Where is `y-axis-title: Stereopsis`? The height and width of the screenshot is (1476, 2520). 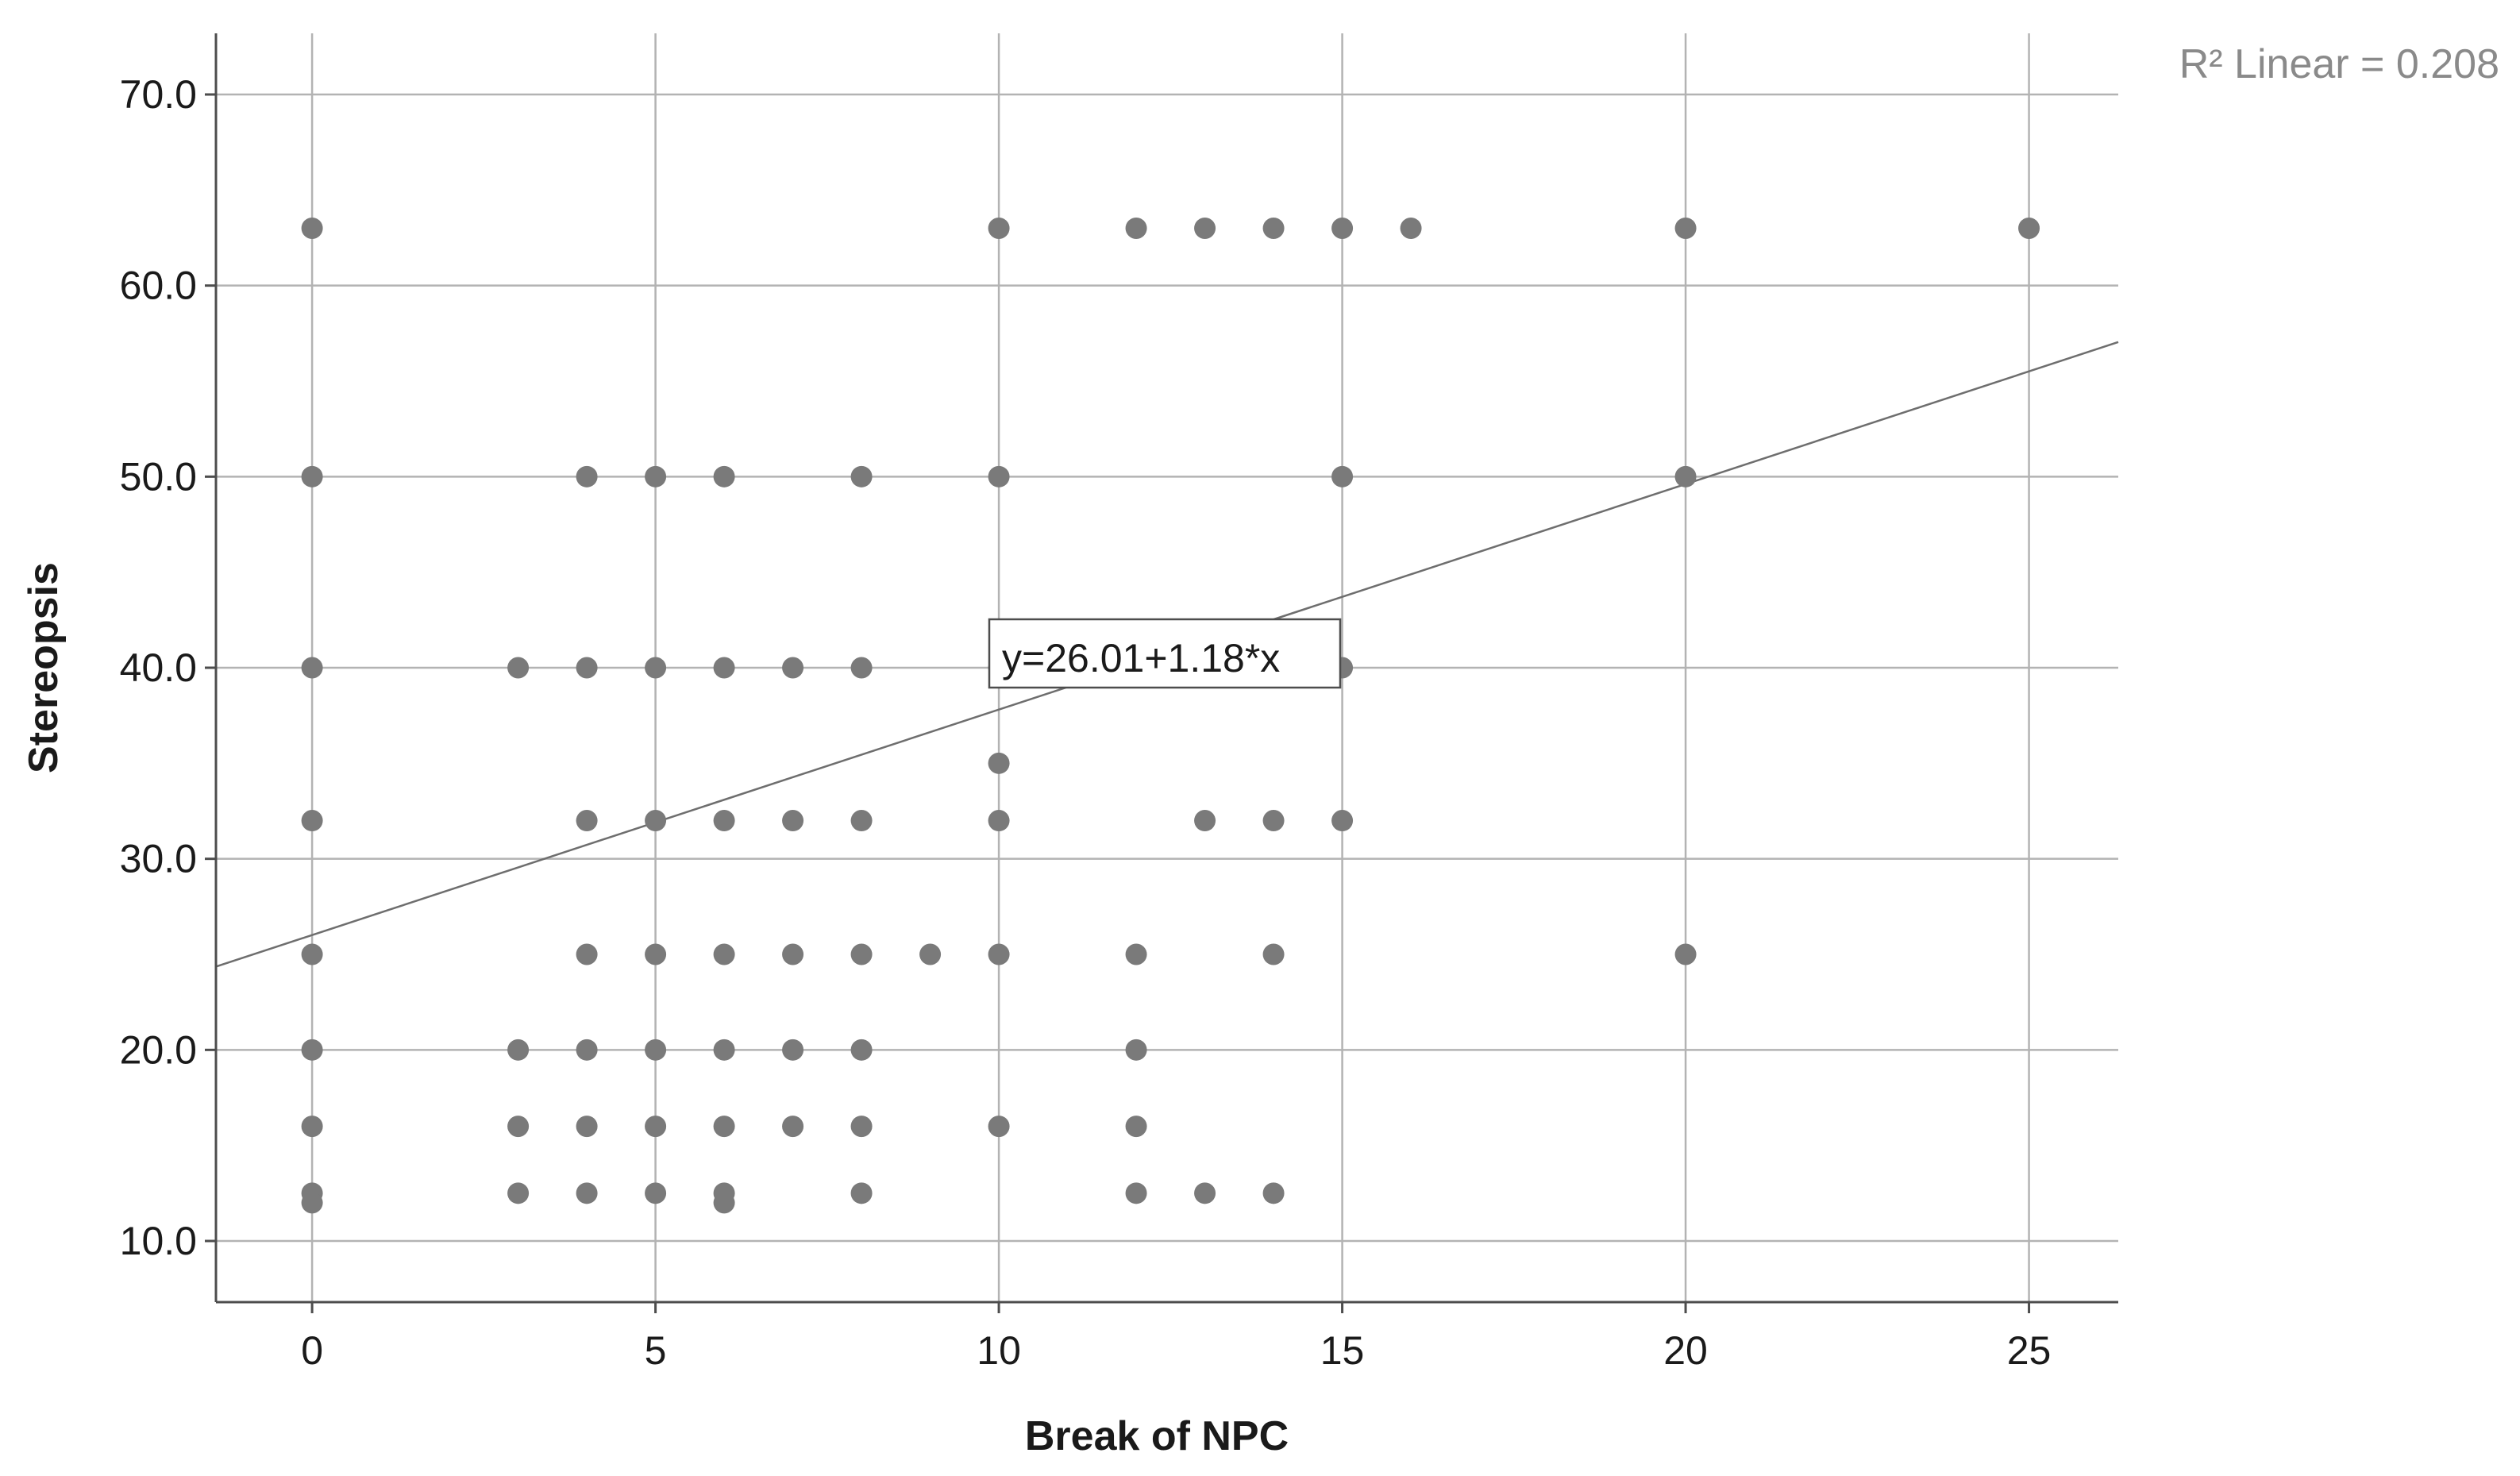 y-axis-title: Stereopsis is located at coordinates (44, 667).